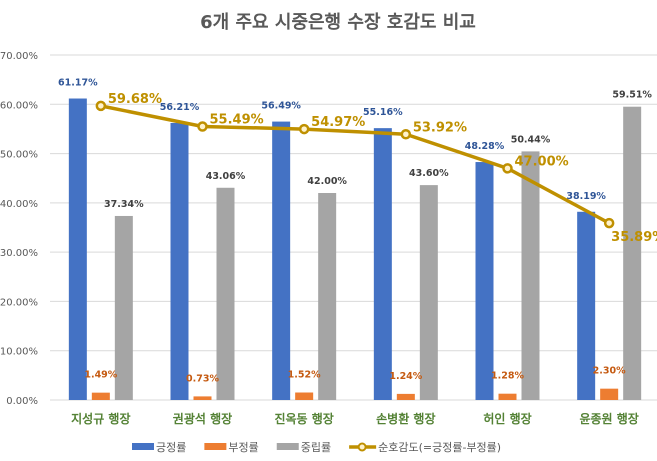 The width and height of the screenshot is (657, 461). What do you see at coordinates (202, 418) in the screenshot?
I see `category-label: 권광석 행장` at bounding box center [202, 418].